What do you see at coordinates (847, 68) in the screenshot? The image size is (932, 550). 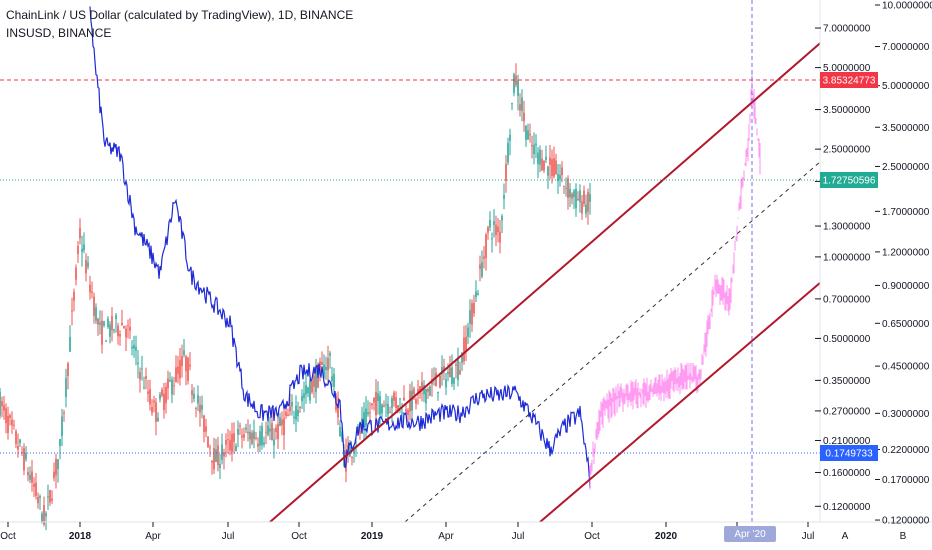 I see `left-tick-label: 5.0000000` at bounding box center [847, 68].